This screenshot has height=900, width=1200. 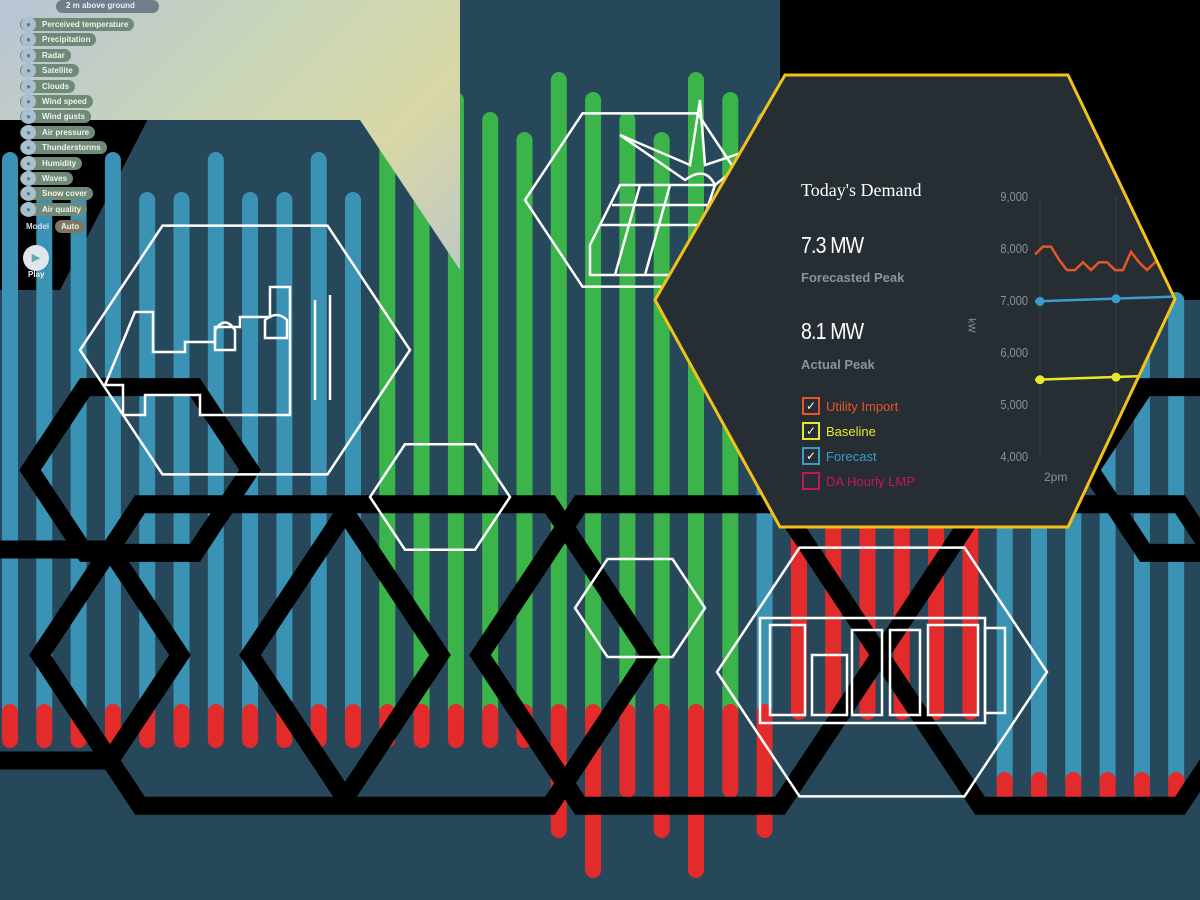 I want to click on play-label: Play, so click(x=36, y=274).